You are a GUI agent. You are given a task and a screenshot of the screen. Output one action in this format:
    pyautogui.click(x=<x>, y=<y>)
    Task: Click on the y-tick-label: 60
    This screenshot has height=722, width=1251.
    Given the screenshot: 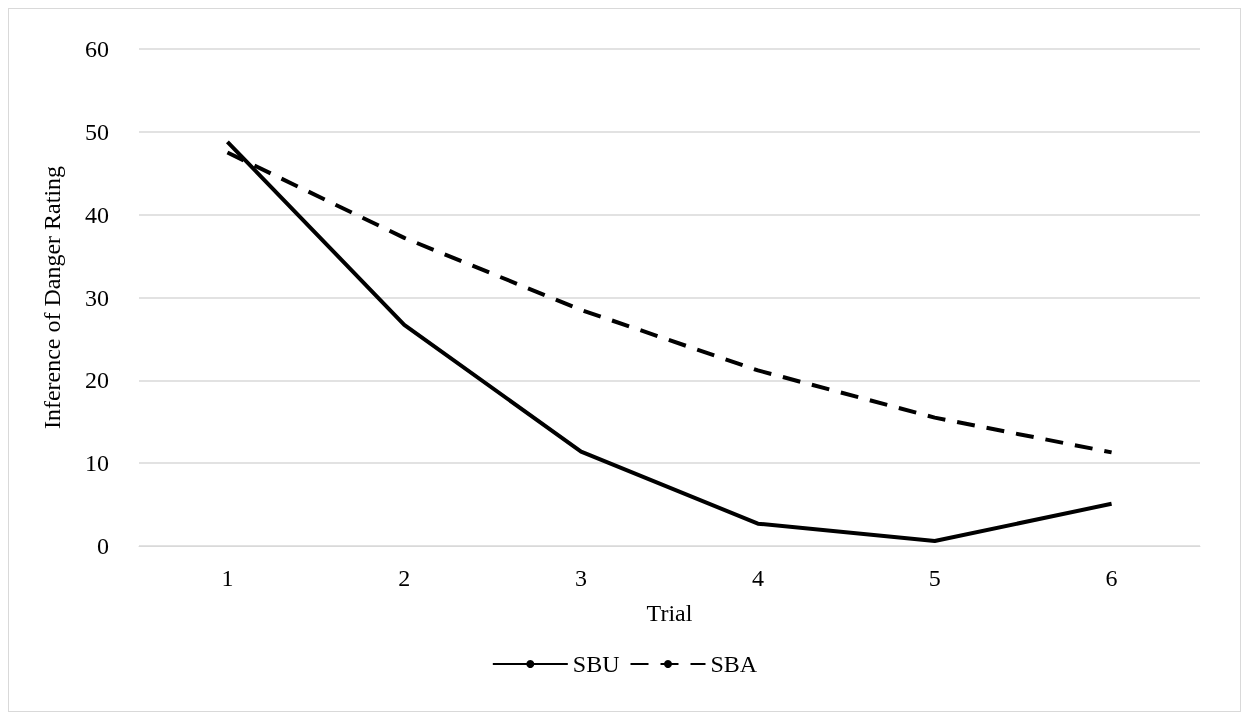 What is the action you would take?
    pyautogui.click(x=97, y=49)
    